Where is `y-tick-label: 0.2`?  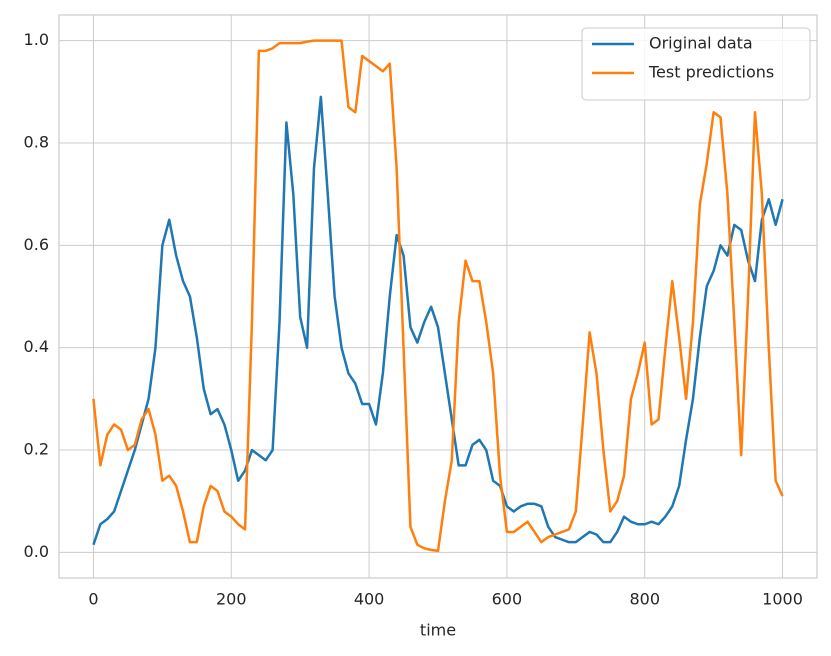
y-tick-label: 0.2 is located at coordinates (36, 449).